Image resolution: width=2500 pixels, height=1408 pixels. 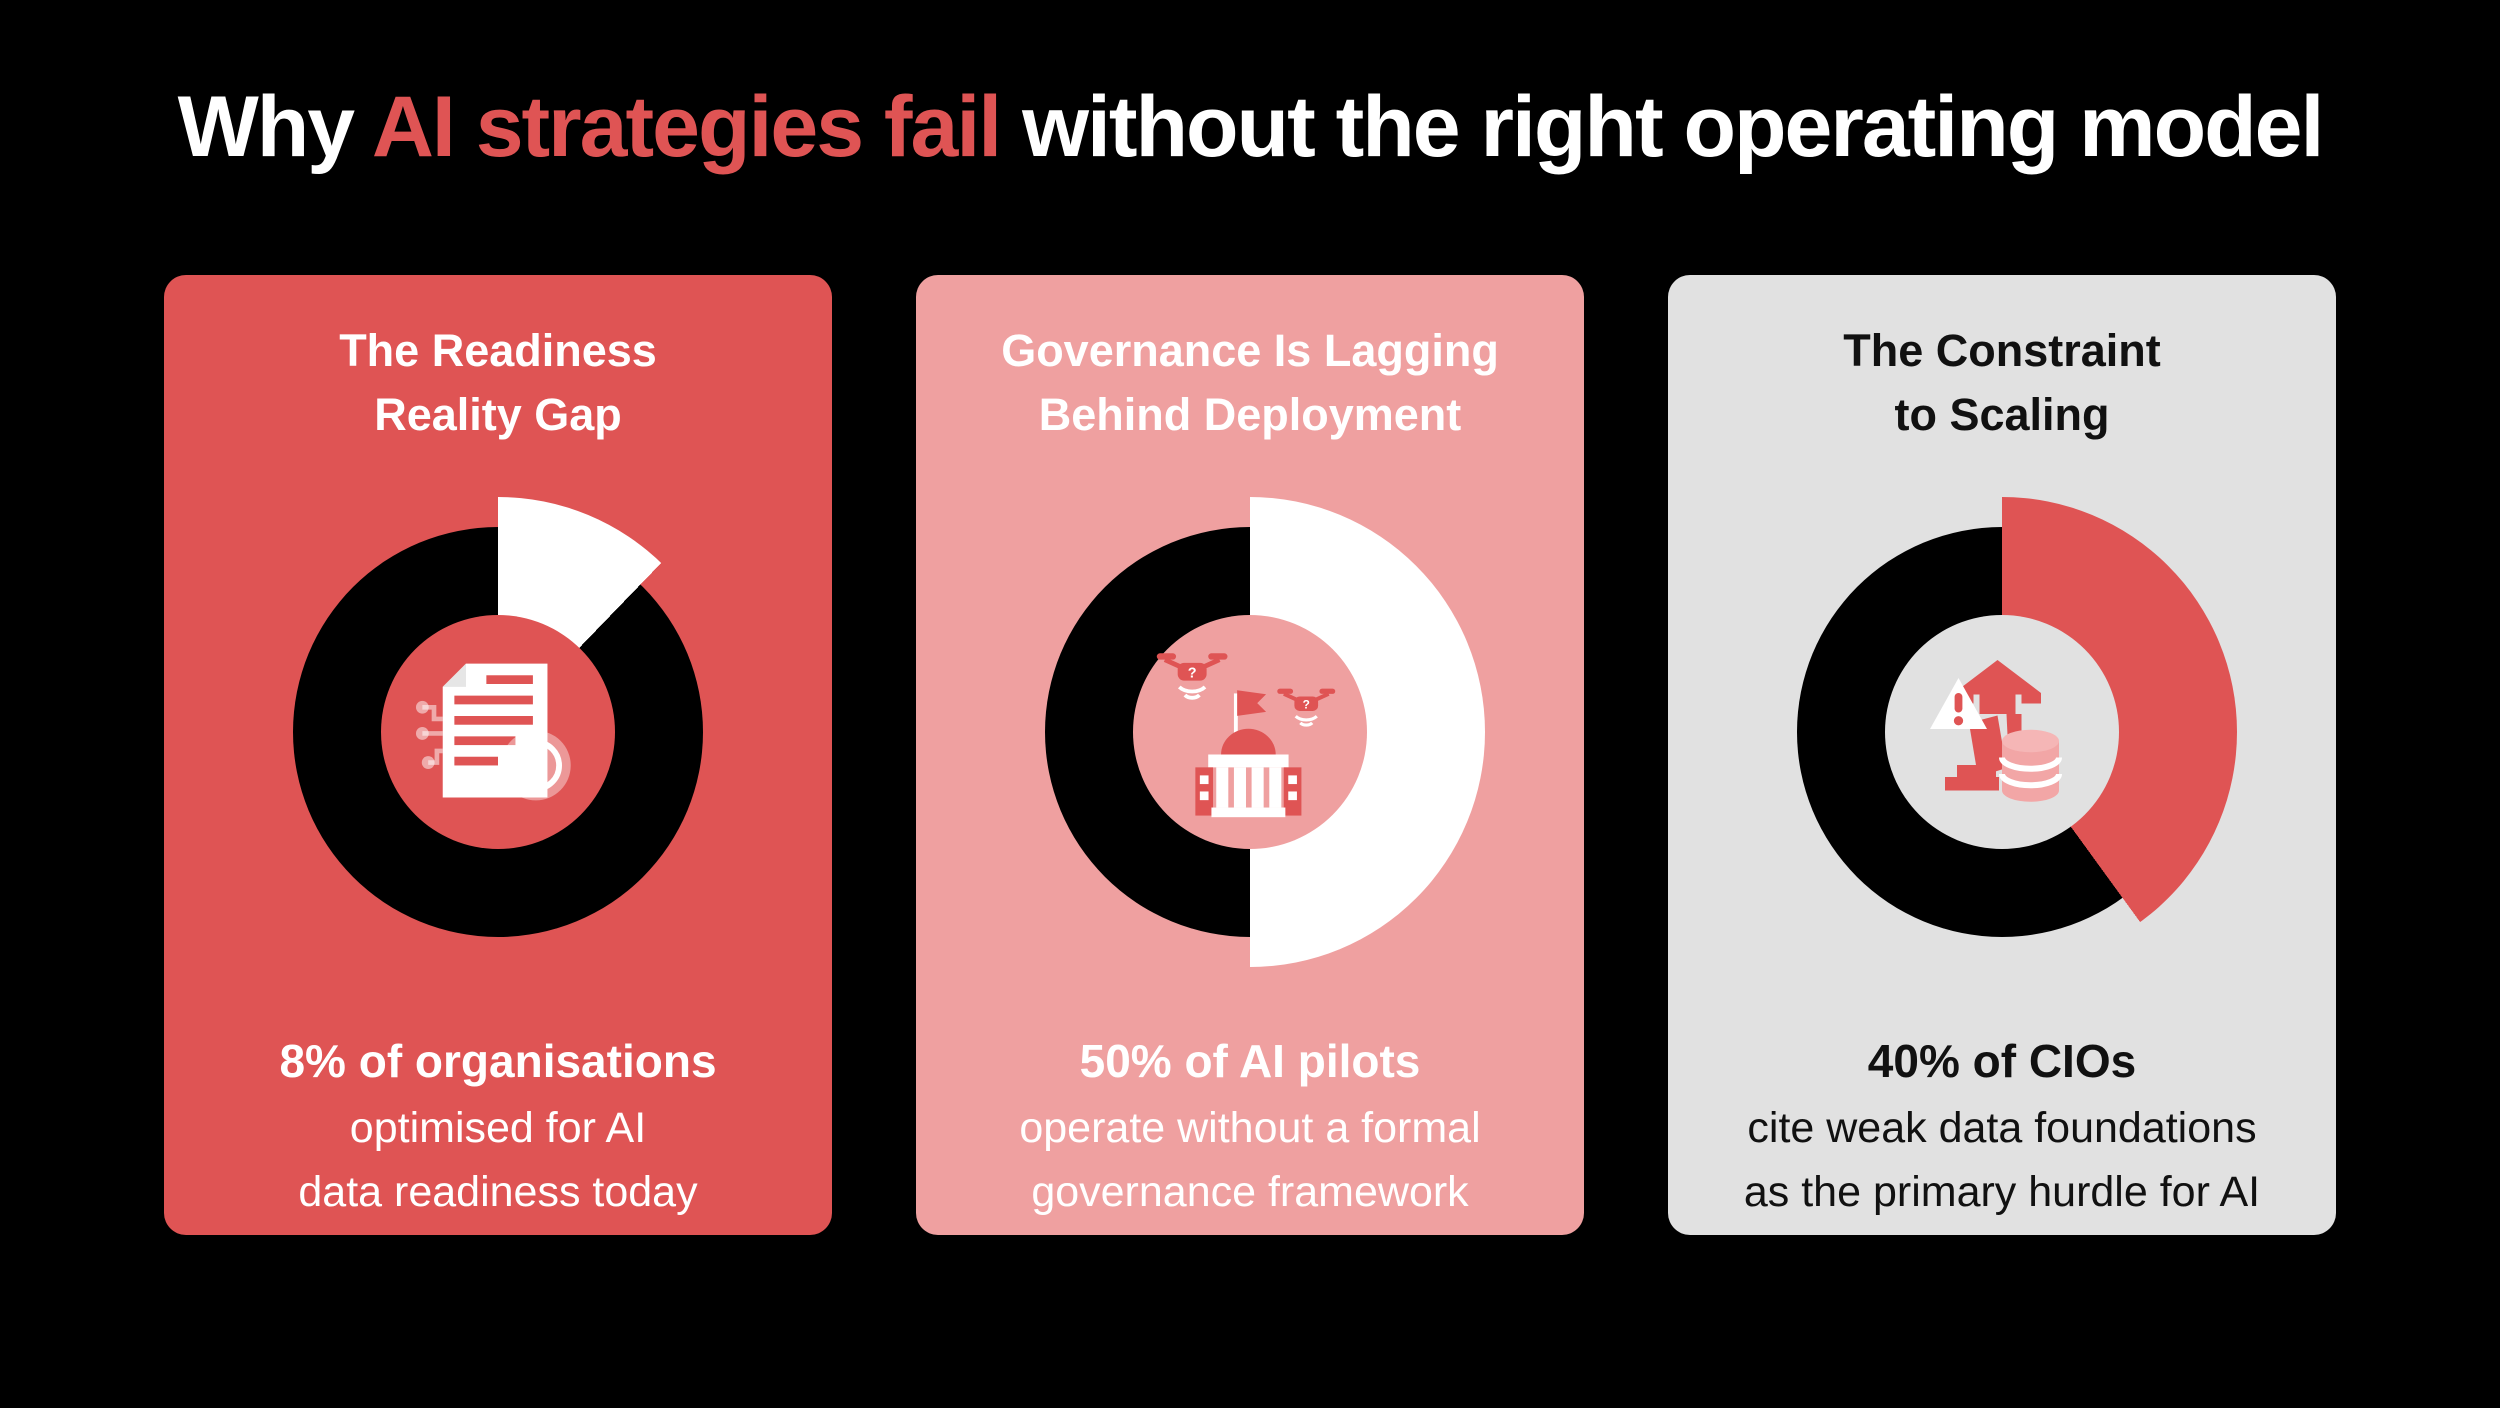 I want to click on title-suffix: without the right operating model, so click(x=1662, y=127).